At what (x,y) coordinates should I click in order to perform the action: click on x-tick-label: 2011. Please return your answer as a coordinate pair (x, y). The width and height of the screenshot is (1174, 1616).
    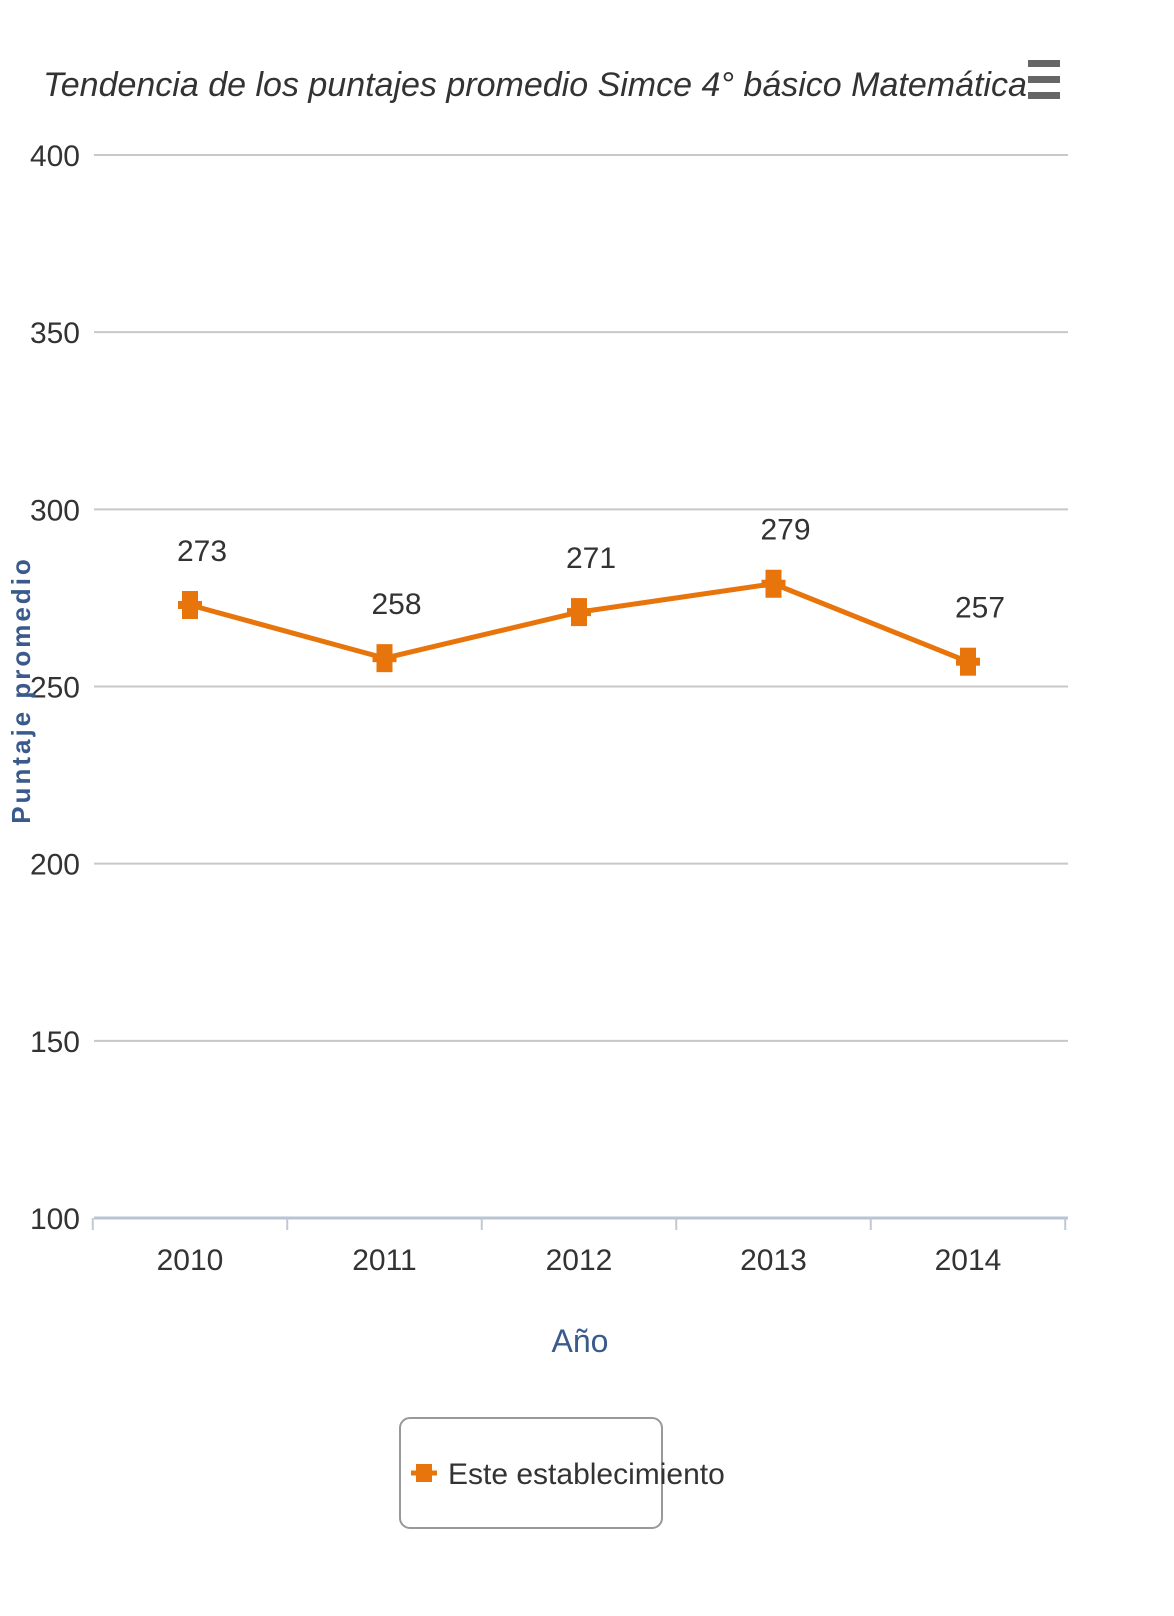
    Looking at the image, I should click on (384, 1260).